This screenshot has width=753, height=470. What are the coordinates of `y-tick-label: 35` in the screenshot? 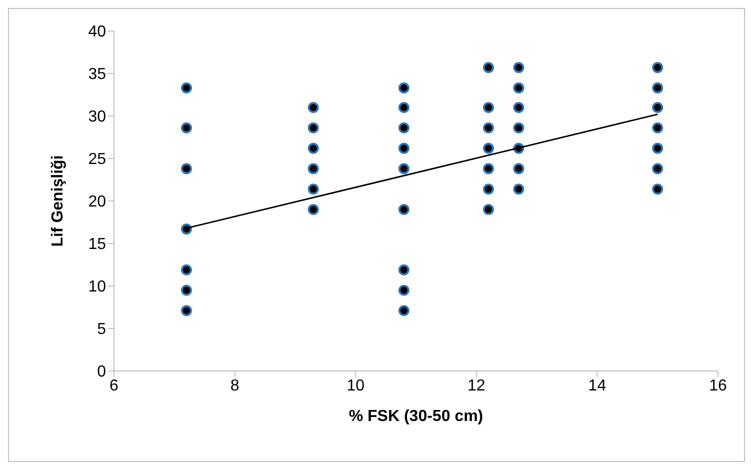 It's located at (97, 75).